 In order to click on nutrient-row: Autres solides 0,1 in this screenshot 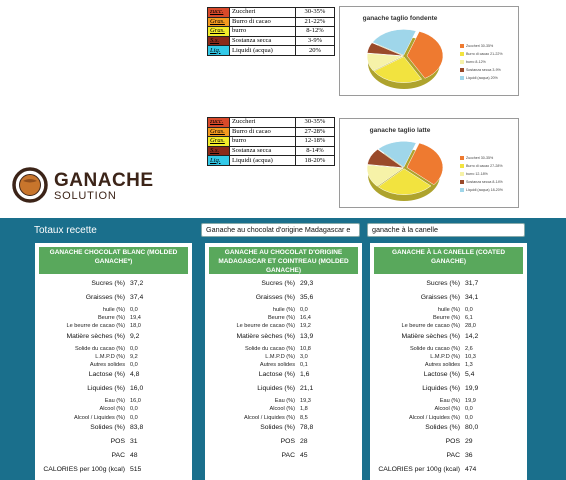, I will do `click(283, 365)`.